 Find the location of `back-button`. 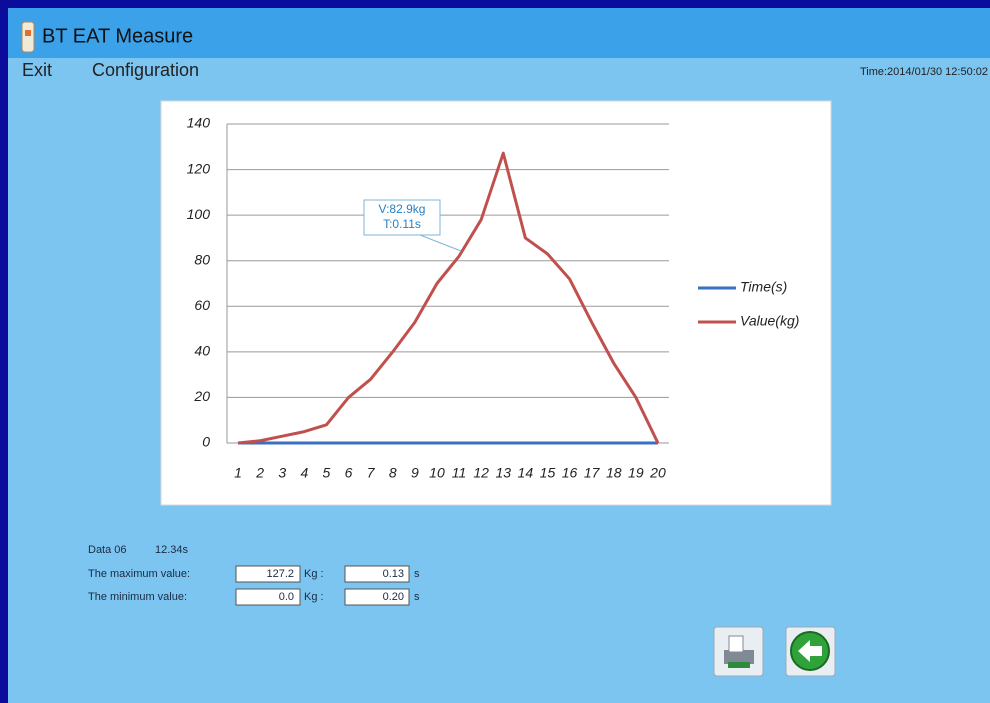

back-button is located at coordinates (810, 651).